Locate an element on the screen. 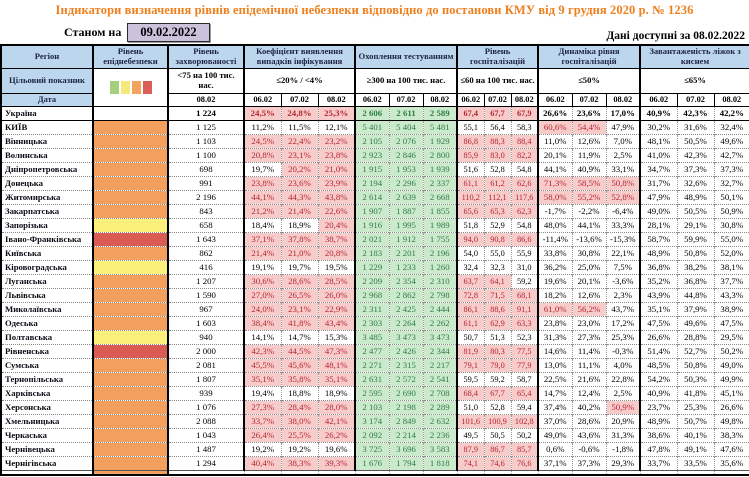  partial-clipped-row is located at coordinates (375, 472).